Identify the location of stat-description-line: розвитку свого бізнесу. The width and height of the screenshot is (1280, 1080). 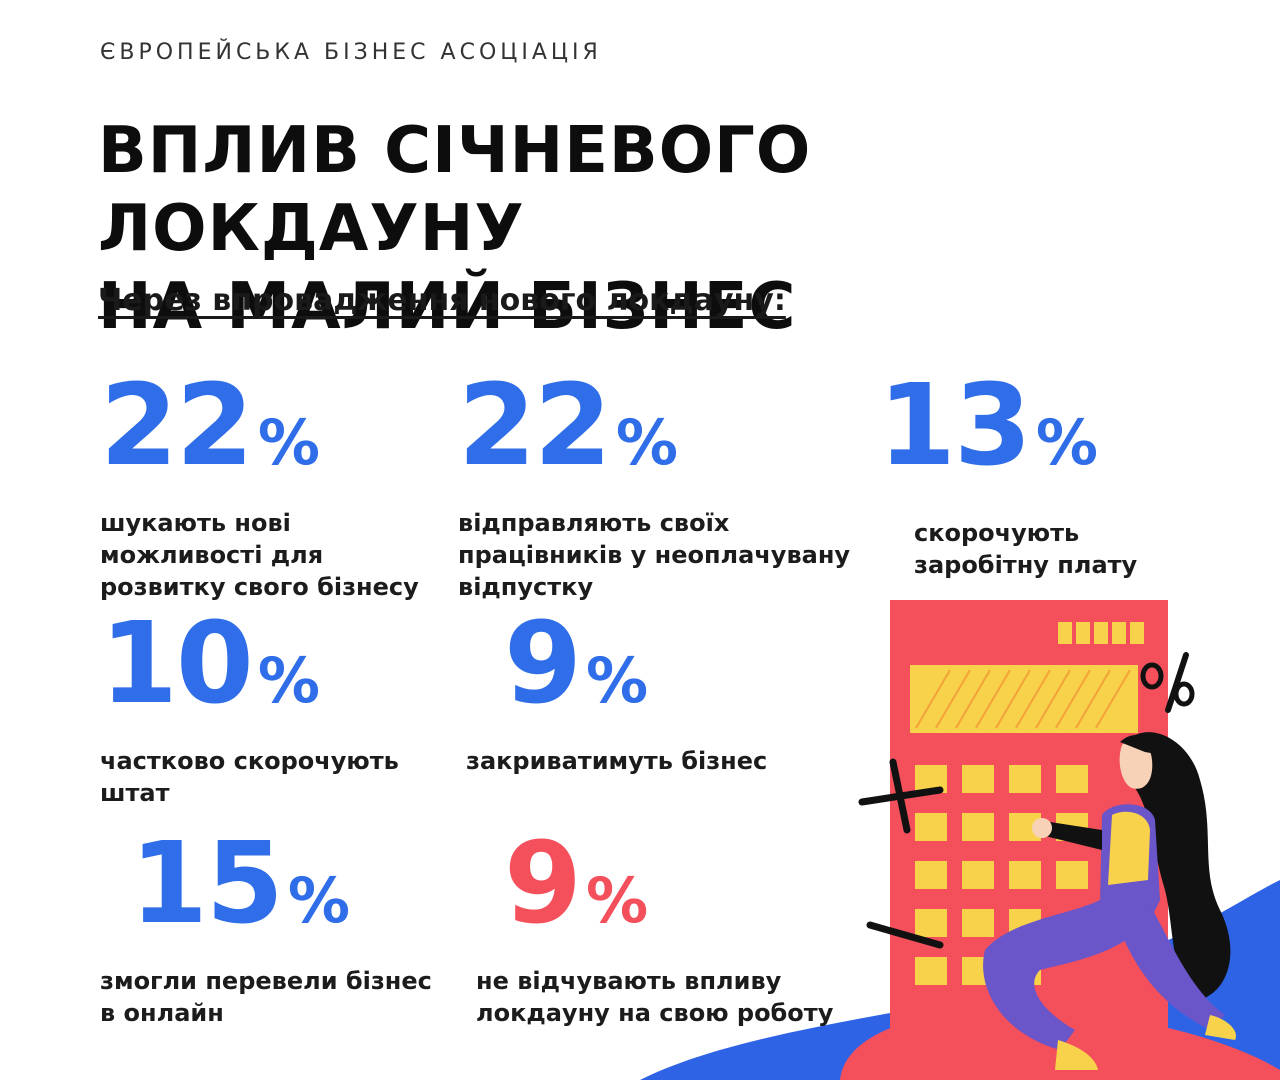
(259, 587).